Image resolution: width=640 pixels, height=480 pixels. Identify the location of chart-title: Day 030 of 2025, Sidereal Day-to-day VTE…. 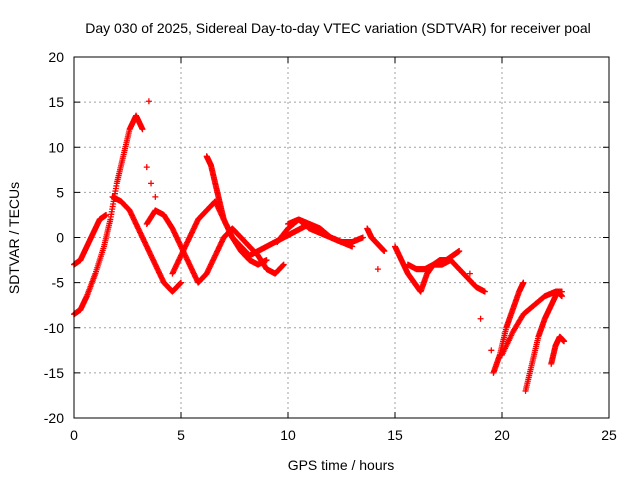
(338, 28).